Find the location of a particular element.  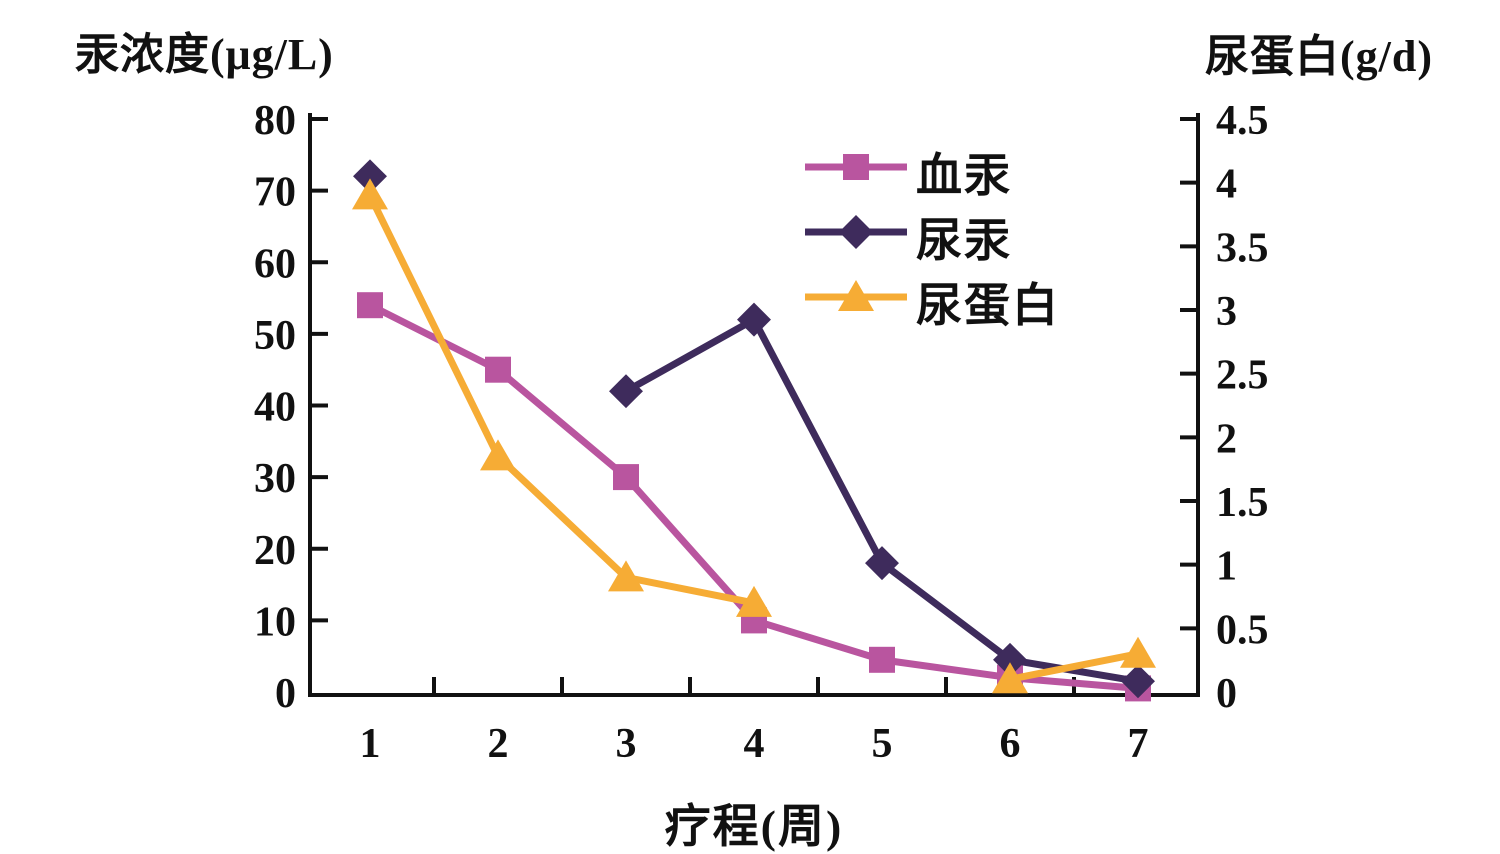

x-tick-label: 7 is located at coordinates (1138, 744).